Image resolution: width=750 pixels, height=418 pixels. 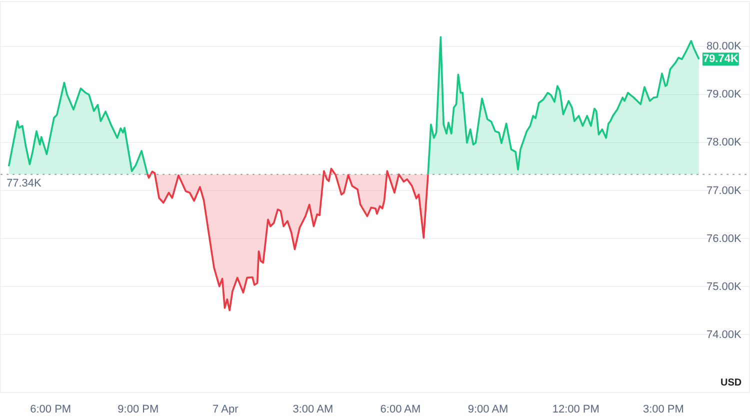 What do you see at coordinates (724, 190) in the screenshot?
I see `y-tick-label: 77.00K` at bounding box center [724, 190].